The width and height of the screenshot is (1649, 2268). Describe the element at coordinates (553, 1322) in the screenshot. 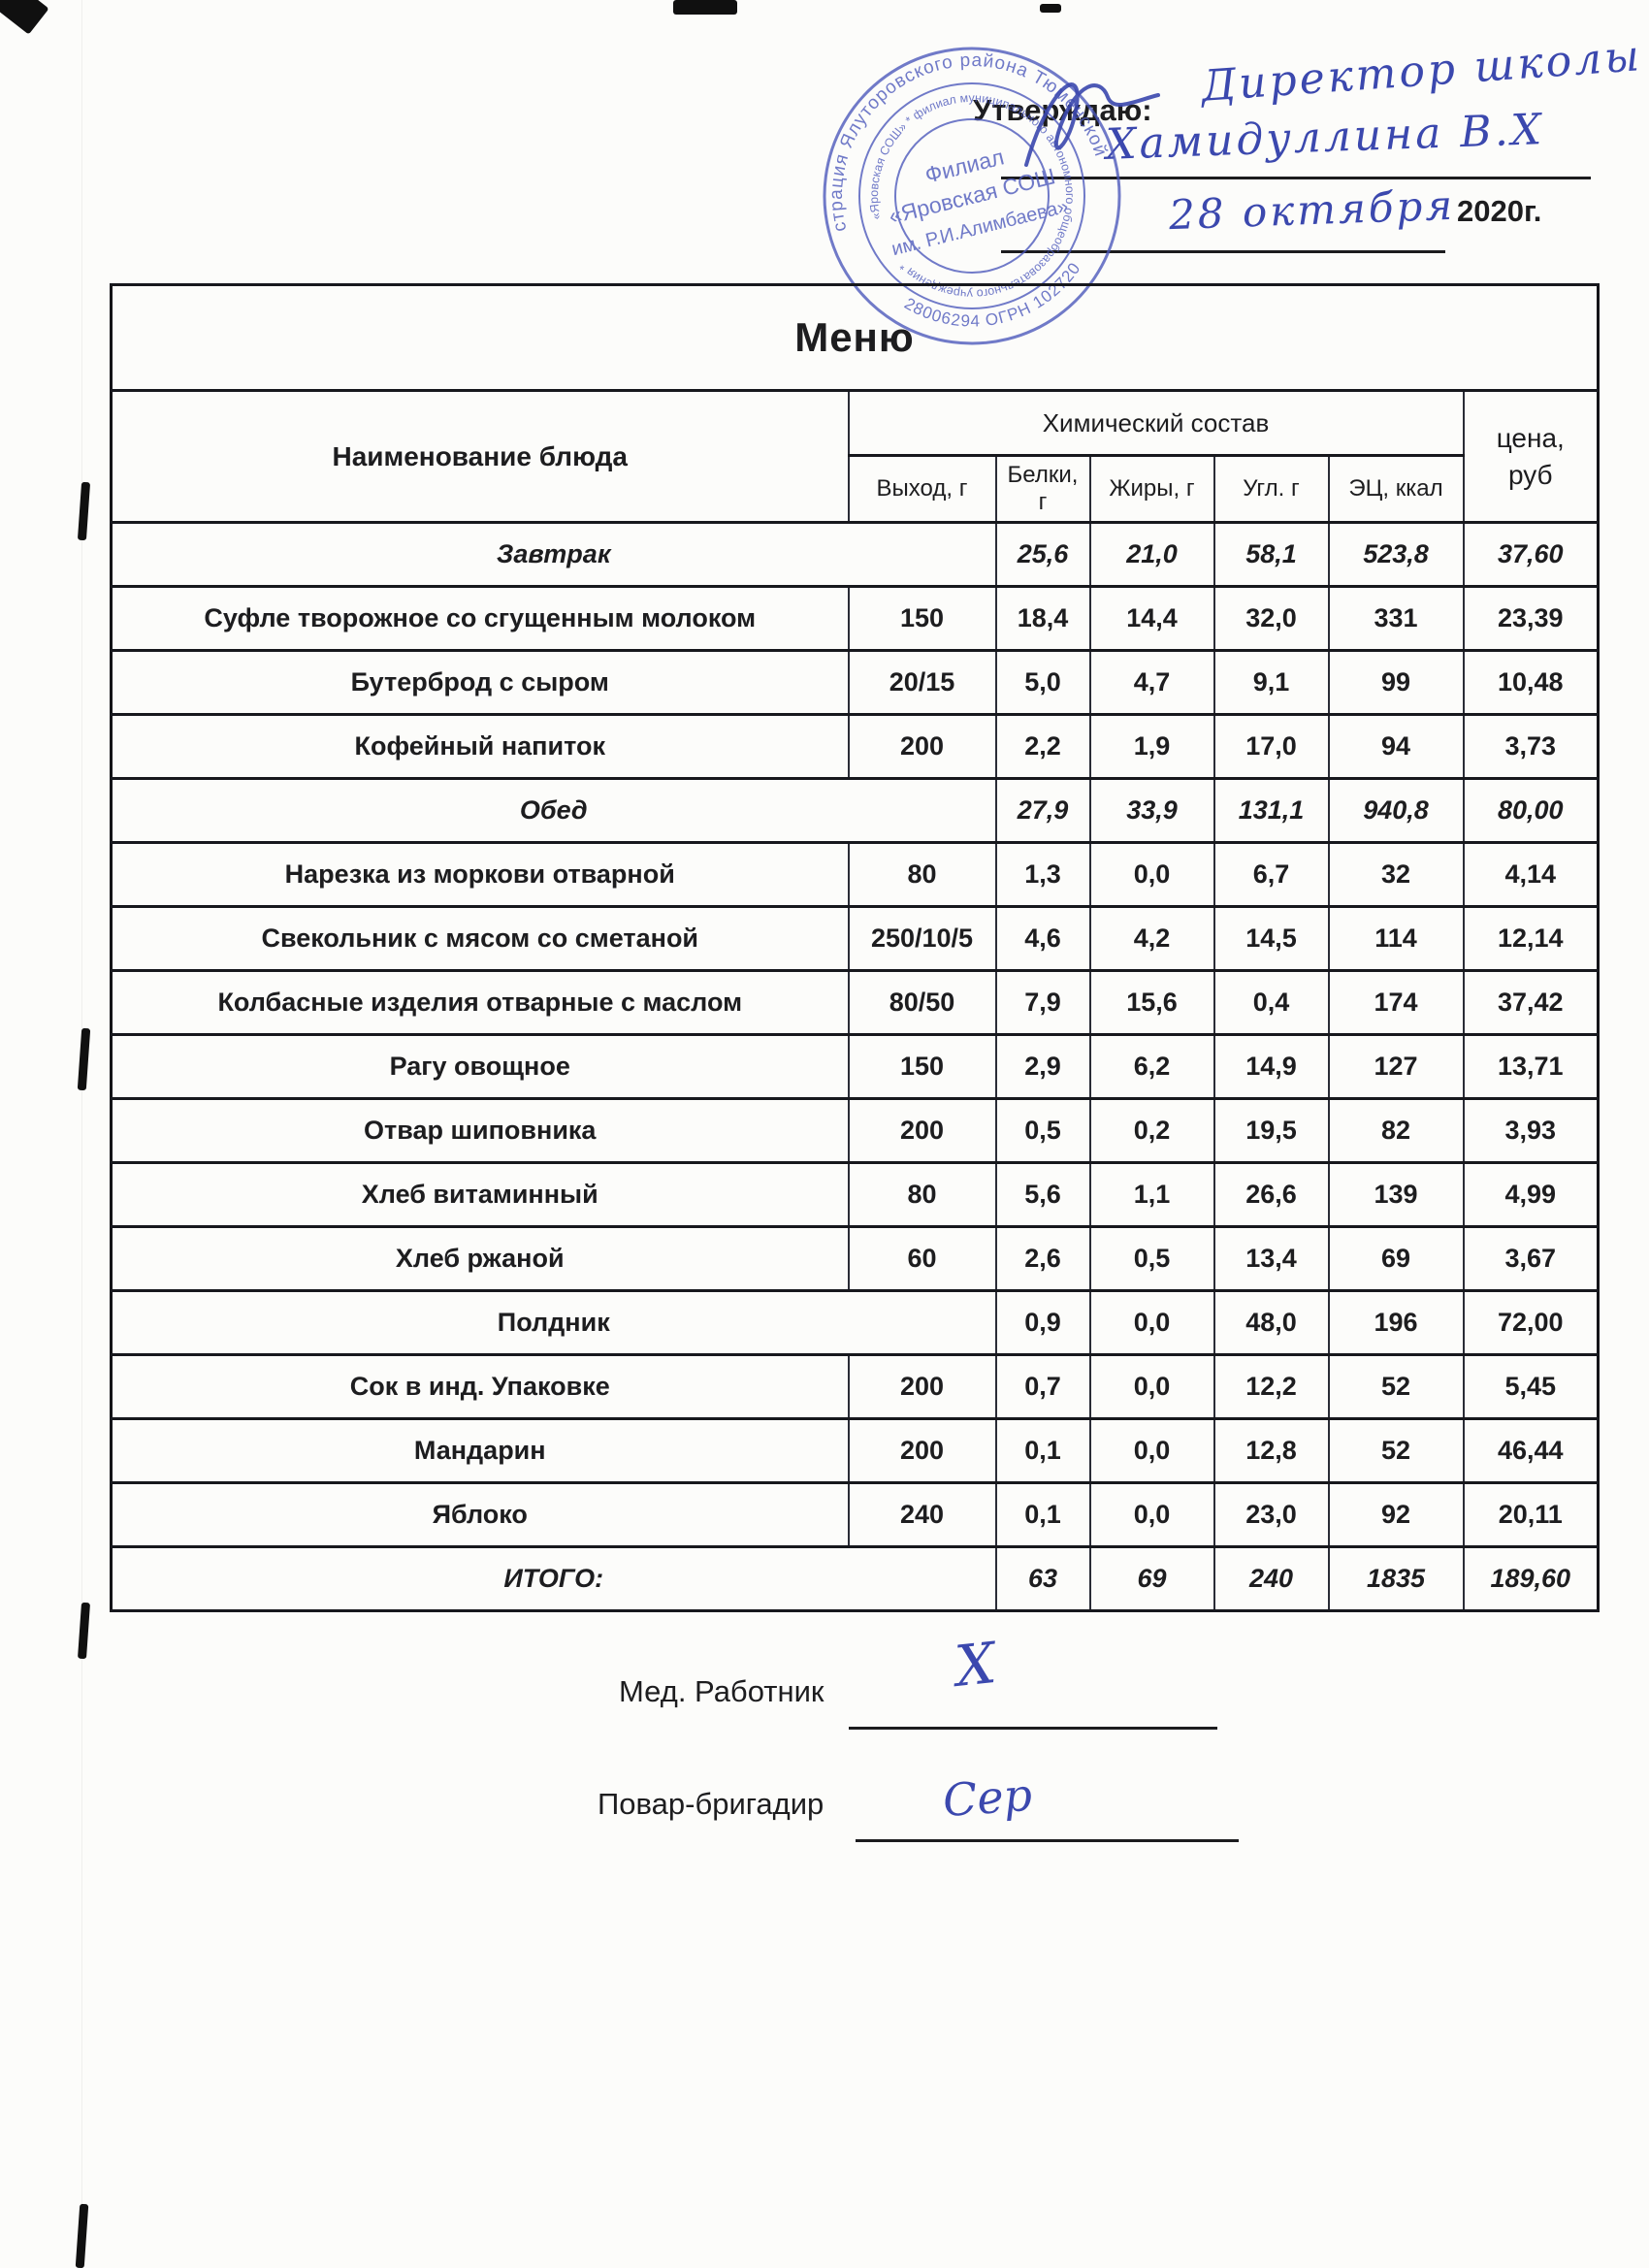

I see `dish-name-cell: Полдник` at that location.